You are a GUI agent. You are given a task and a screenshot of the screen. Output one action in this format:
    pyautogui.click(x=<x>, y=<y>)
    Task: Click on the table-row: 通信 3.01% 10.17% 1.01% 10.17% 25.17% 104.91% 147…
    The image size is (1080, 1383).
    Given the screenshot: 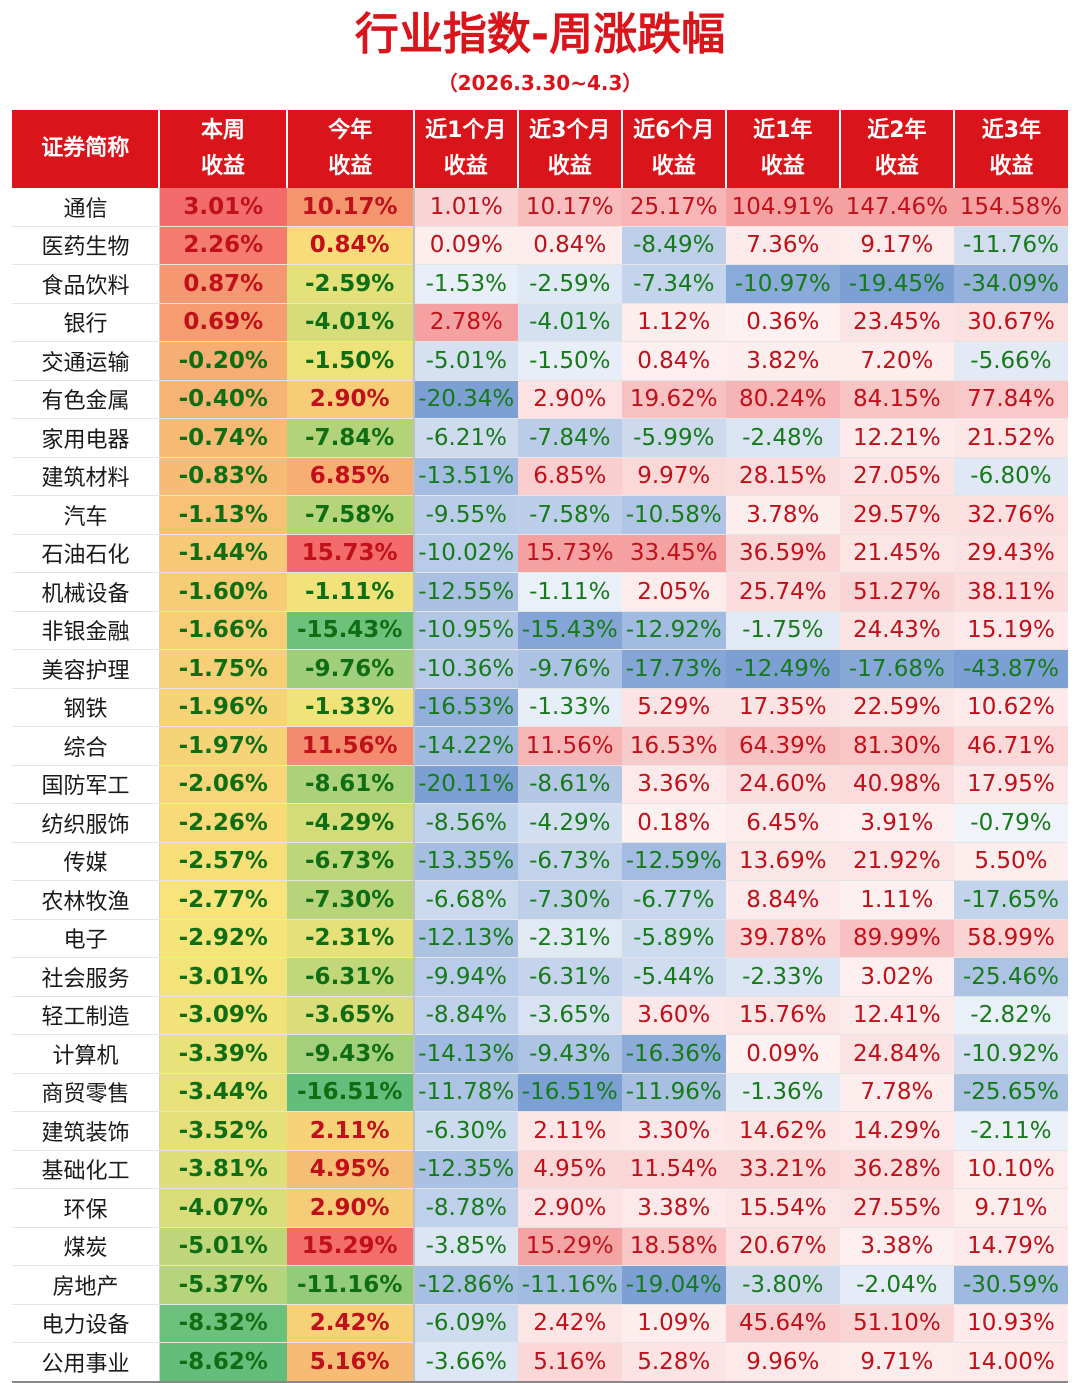 What is the action you would take?
    pyautogui.click(x=540, y=207)
    